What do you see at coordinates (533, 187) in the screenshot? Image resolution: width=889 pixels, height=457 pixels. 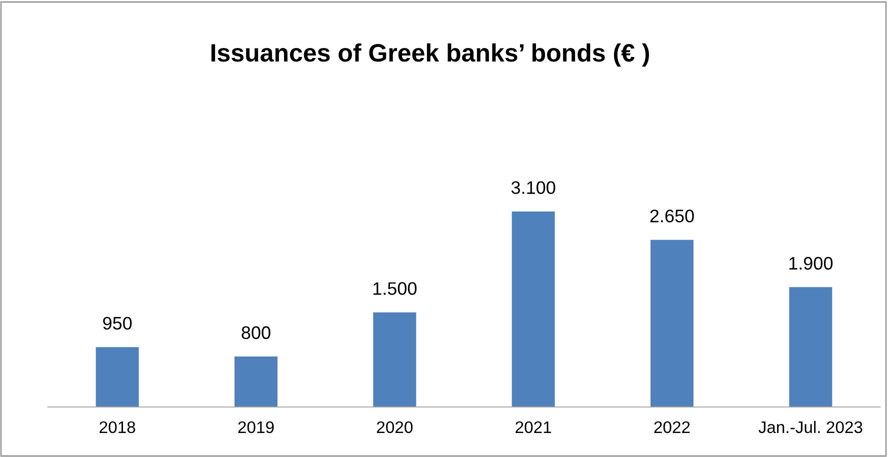 I see `data-label: 3.100` at bounding box center [533, 187].